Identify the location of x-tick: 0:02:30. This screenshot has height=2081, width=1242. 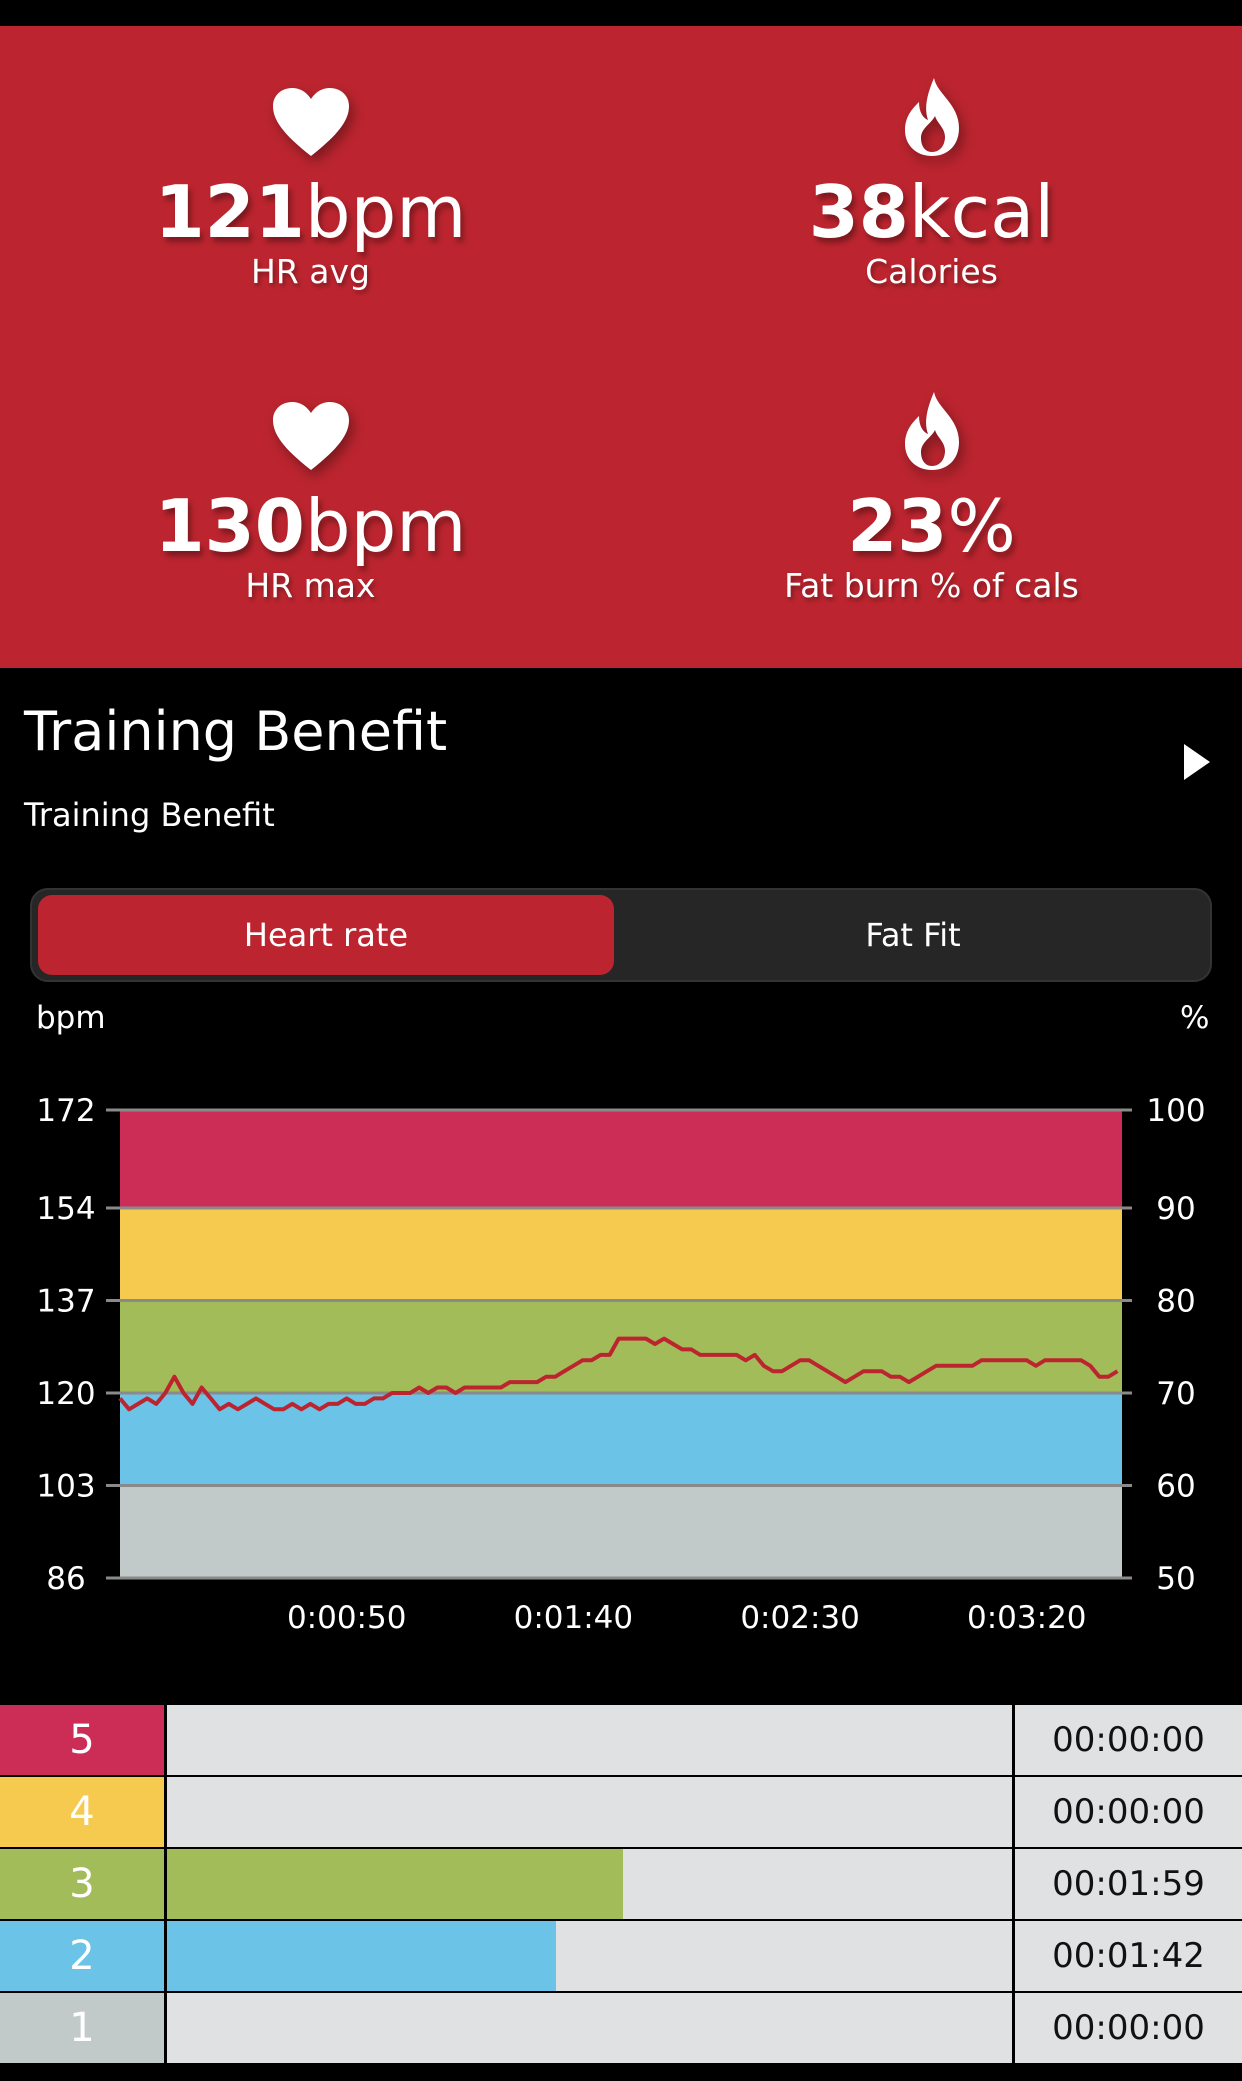
(800, 1618).